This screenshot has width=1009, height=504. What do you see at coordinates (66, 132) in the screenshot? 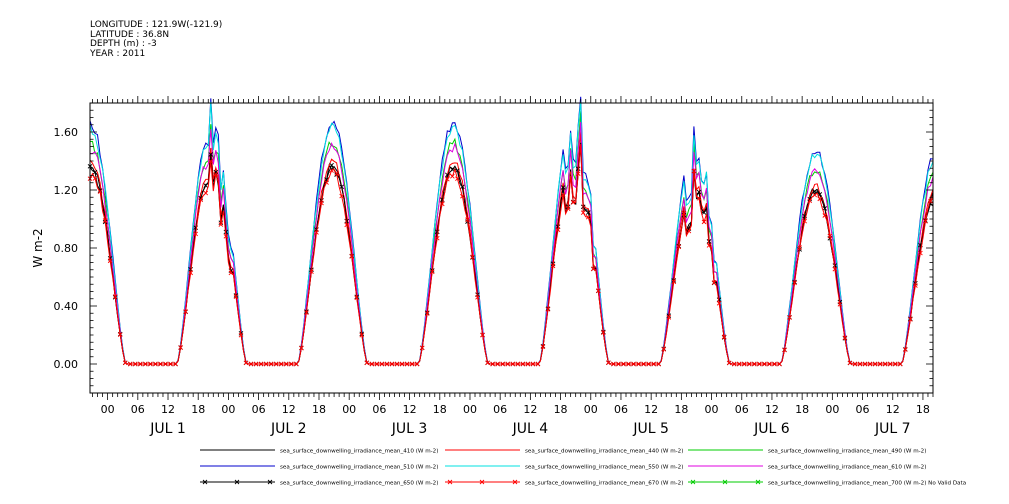
I see `y-tick-label: 1.60` at bounding box center [66, 132].